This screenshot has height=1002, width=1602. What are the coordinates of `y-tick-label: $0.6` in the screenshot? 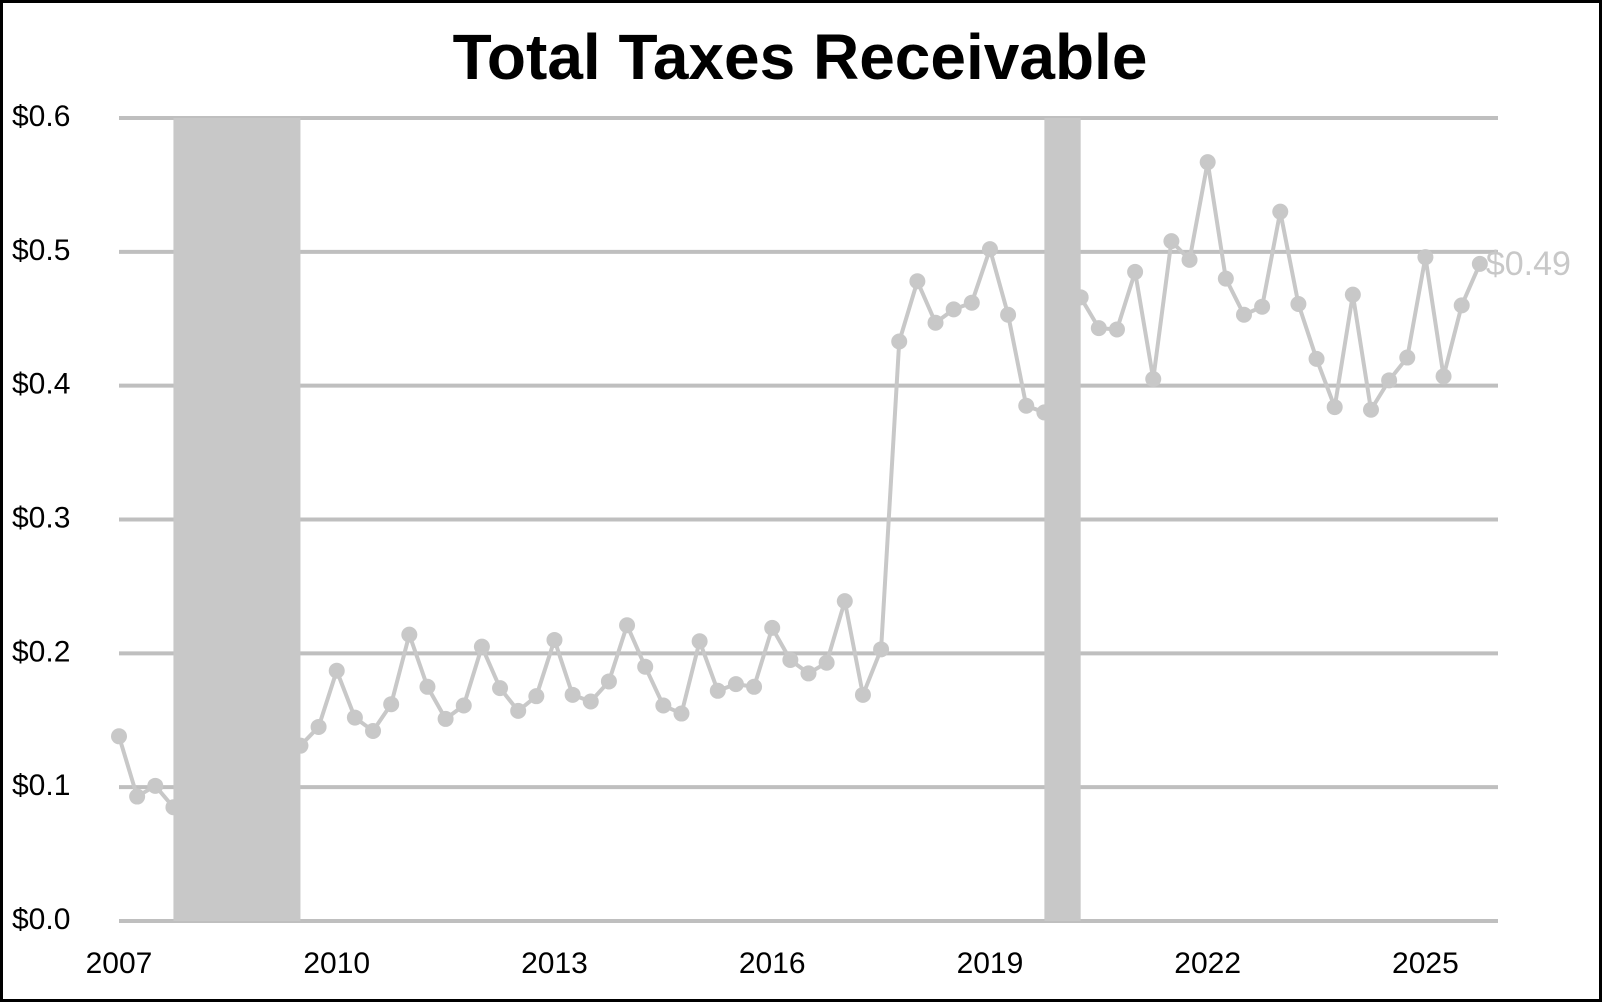 It's located at (41, 116).